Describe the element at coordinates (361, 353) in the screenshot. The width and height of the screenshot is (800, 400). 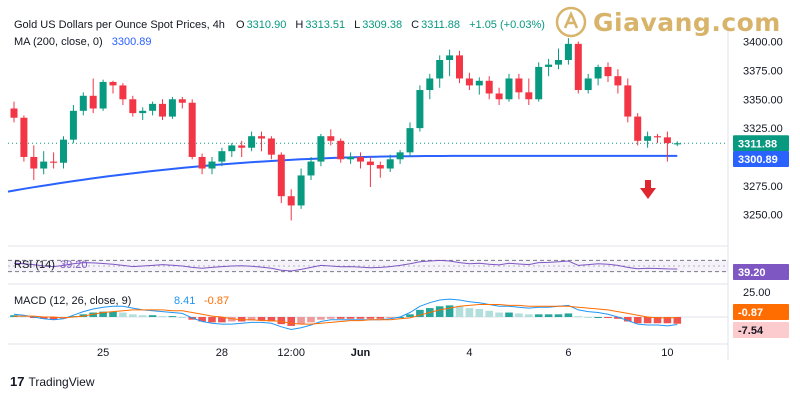
I see `time-tick-label: Jun` at that location.